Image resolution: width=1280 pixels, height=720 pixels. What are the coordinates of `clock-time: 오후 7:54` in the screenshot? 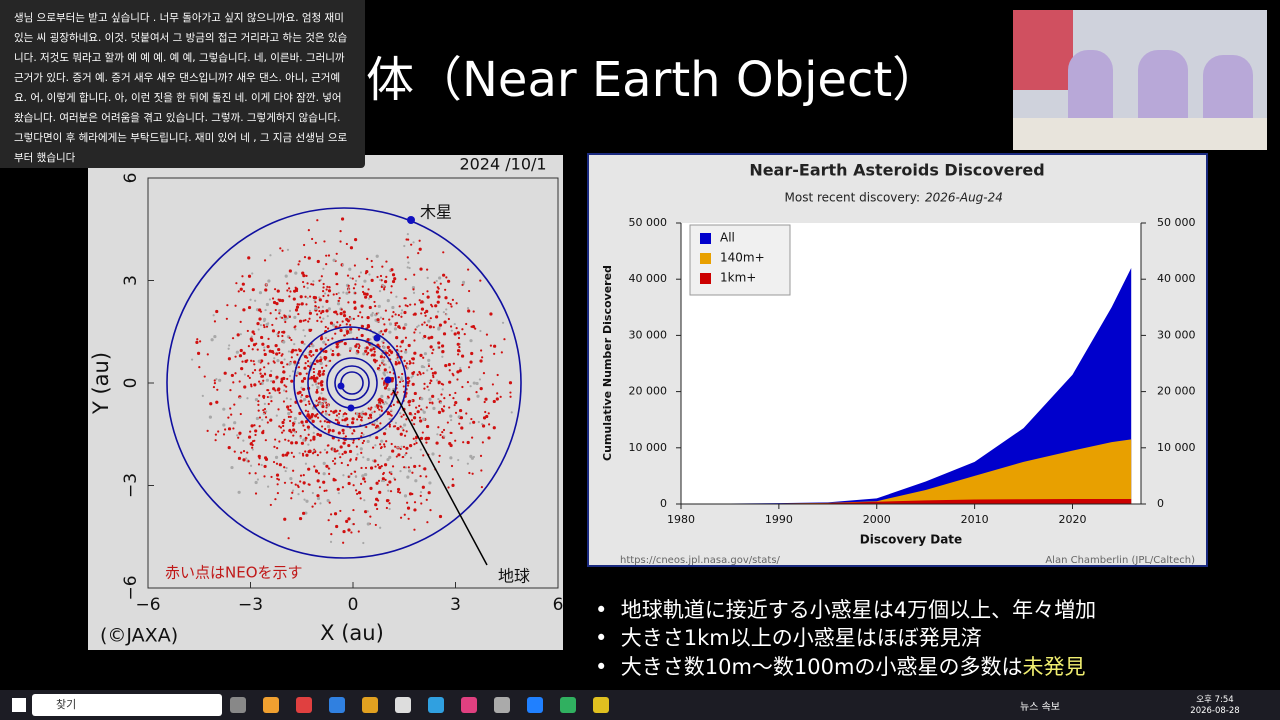 It's located at (1215, 700).